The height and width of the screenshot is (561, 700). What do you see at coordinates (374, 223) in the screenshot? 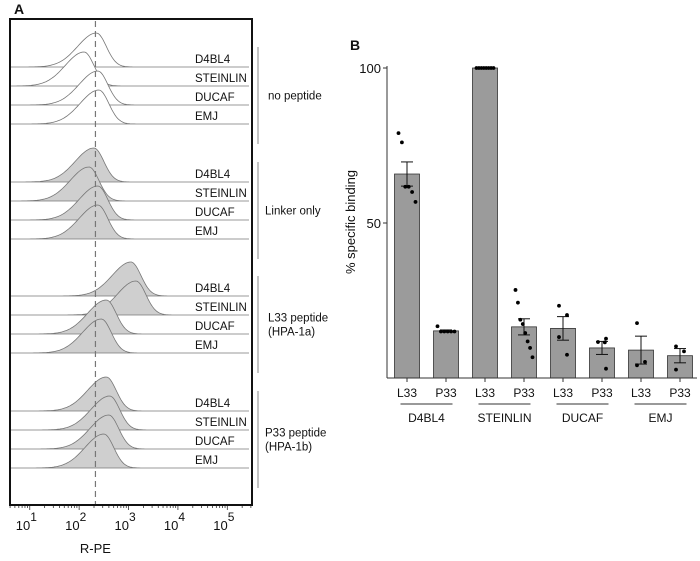
I see `y-tick-label: 50` at bounding box center [374, 223].